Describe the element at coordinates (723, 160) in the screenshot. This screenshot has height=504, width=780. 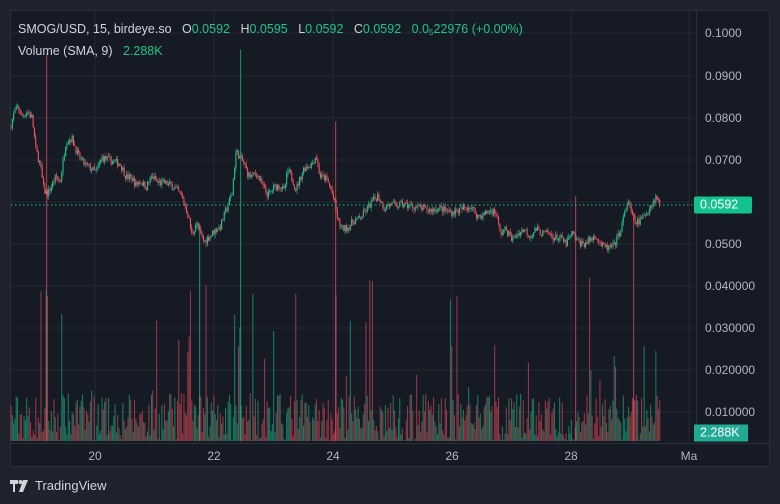
I see `price-tick-label: 0.0700` at that location.